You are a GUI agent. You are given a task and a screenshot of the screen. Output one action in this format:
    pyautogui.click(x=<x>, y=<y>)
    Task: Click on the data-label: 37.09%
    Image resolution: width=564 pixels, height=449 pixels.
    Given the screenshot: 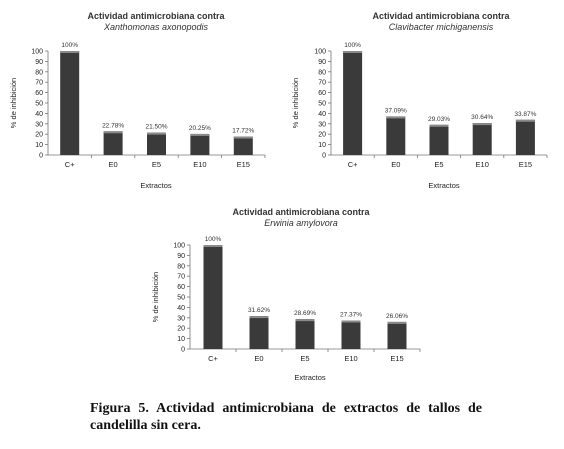 What is the action you would take?
    pyautogui.click(x=396, y=110)
    